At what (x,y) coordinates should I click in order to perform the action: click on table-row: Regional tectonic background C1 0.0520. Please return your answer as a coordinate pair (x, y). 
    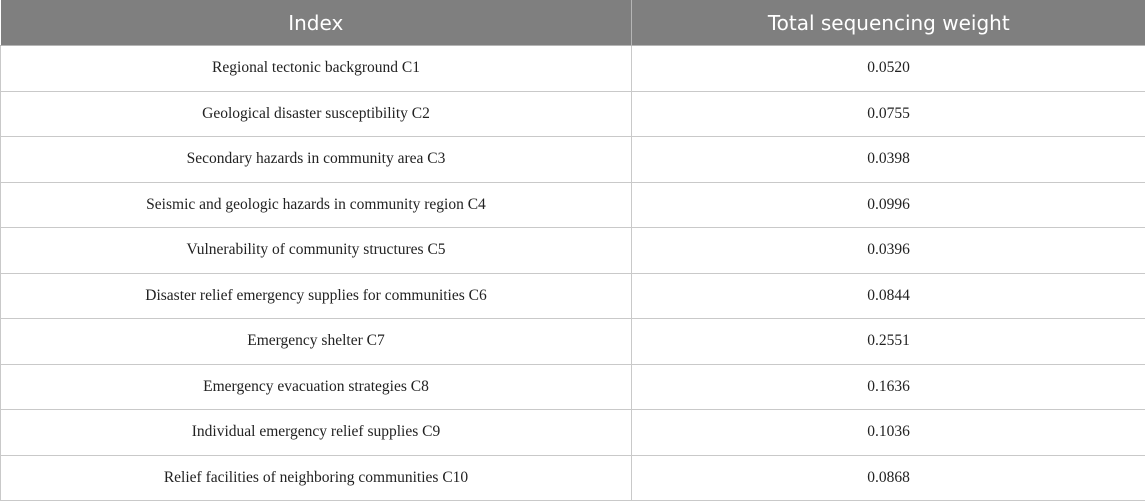
    Looking at the image, I should click on (572, 68).